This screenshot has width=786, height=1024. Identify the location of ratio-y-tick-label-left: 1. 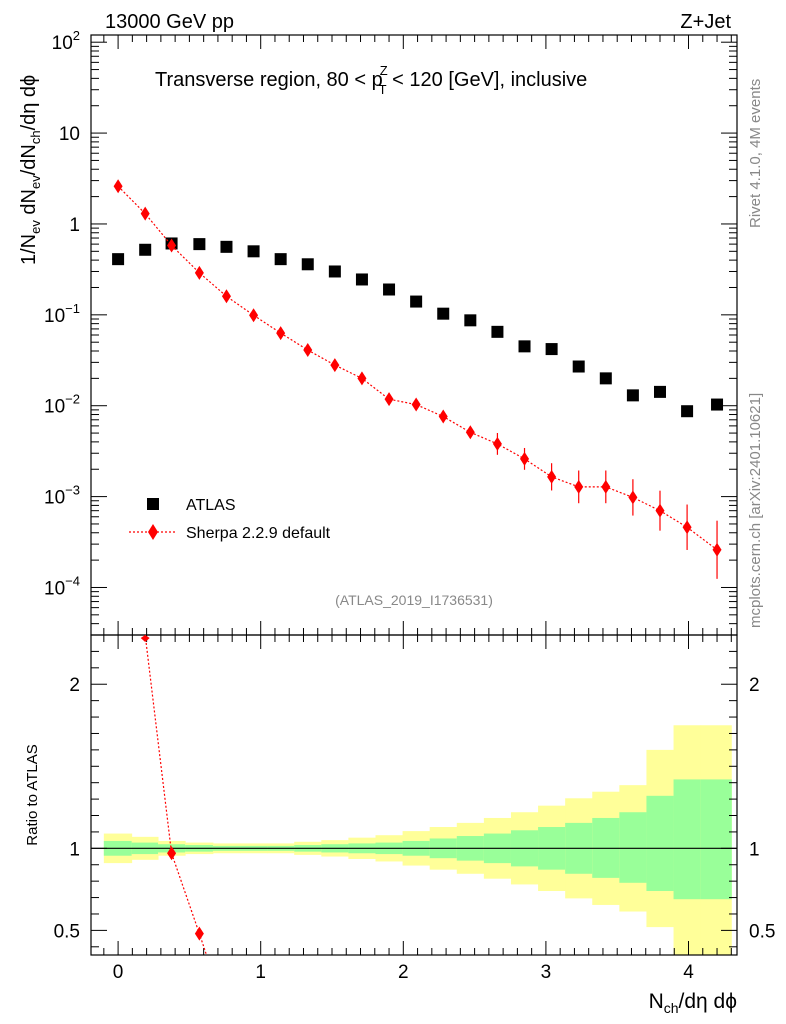
(74, 849).